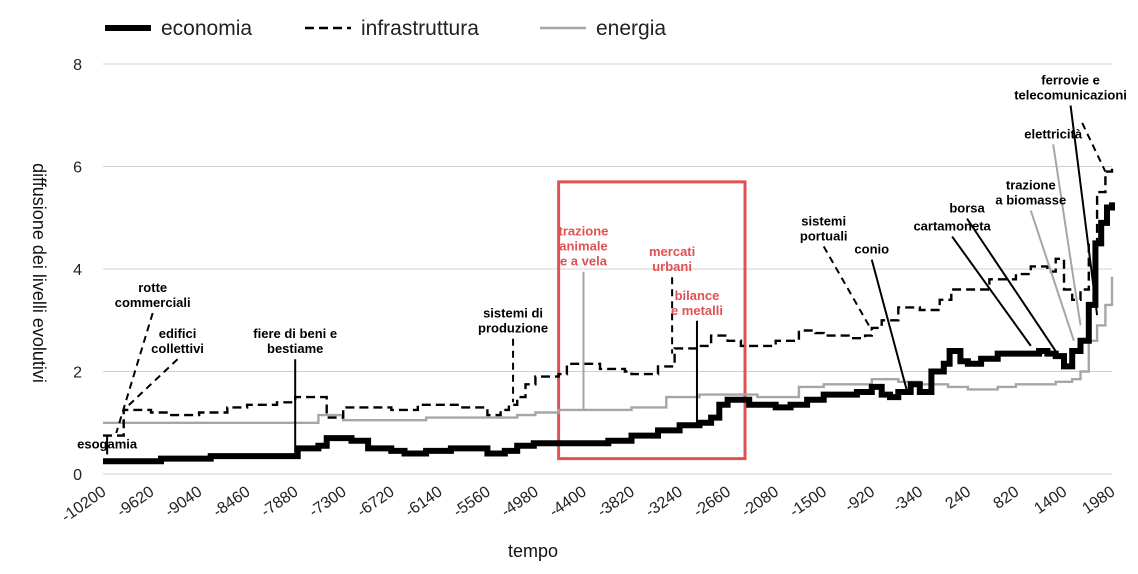 The height and width of the screenshot is (574, 1138). I want to click on annotation-label-line: sistemi, so click(823, 220).